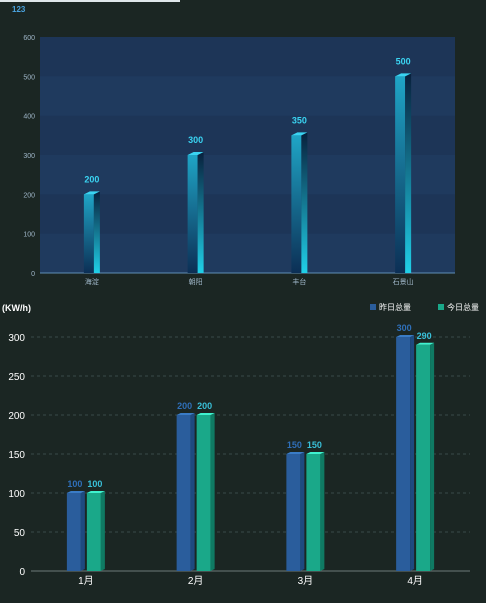 Image resolution: width=486 pixels, height=603 pixels. I want to click on x-tick-label: 朝阳, so click(196, 281).